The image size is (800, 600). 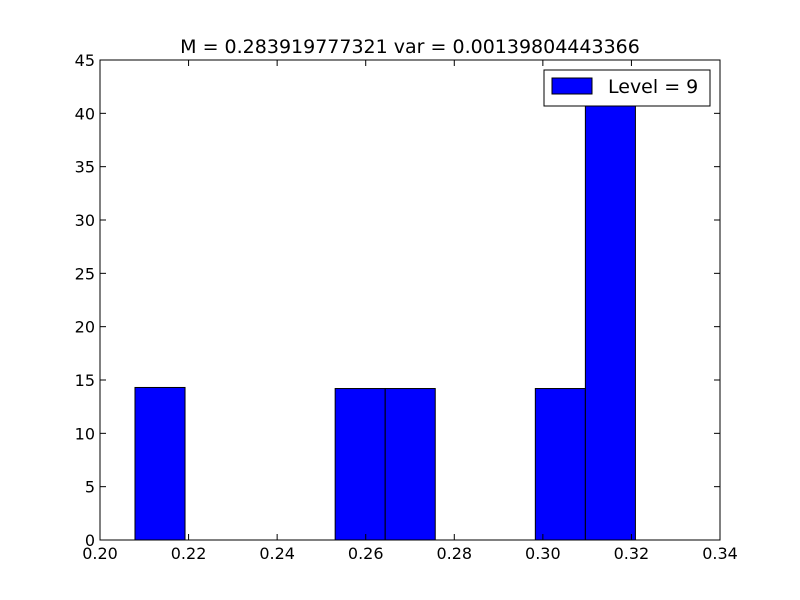 I want to click on y-tick-label: 0, so click(x=90, y=540).